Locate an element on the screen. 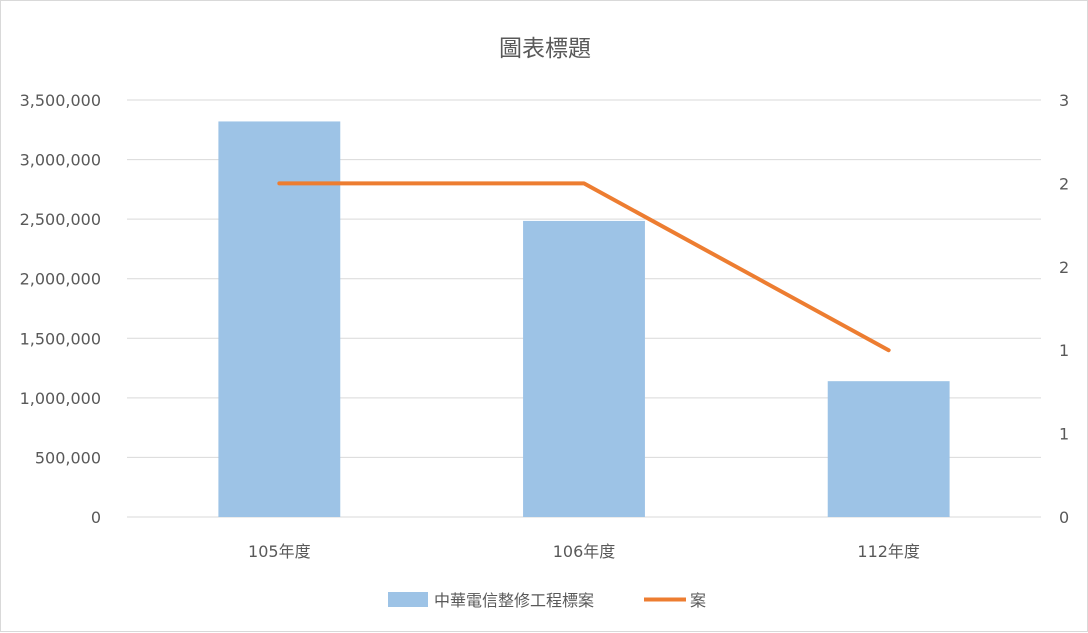 This screenshot has height=633, width=1088. left-tick-label: 0 is located at coordinates (96, 517).